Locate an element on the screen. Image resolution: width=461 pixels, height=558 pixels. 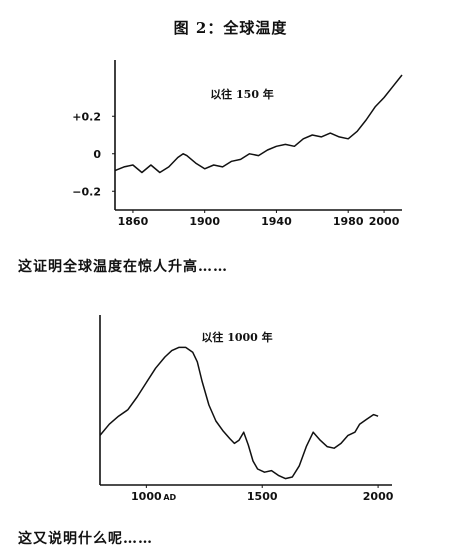
y-tick-label: +0.2 is located at coordinates (86, 116).